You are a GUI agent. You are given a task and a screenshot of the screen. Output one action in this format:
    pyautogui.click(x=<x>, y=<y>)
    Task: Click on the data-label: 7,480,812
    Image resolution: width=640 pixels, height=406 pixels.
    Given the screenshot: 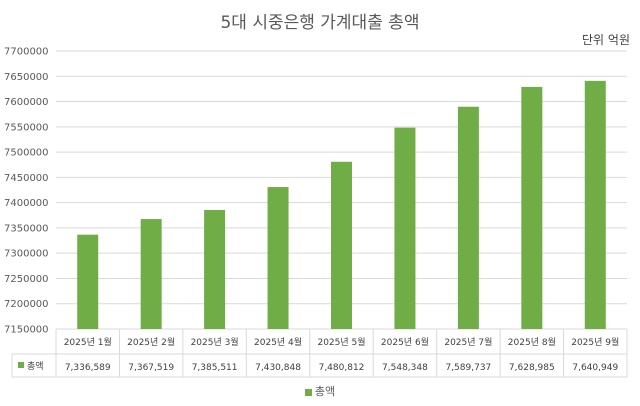 What is the action you would take?
    pyautogui.click(x=342, y=368)
    